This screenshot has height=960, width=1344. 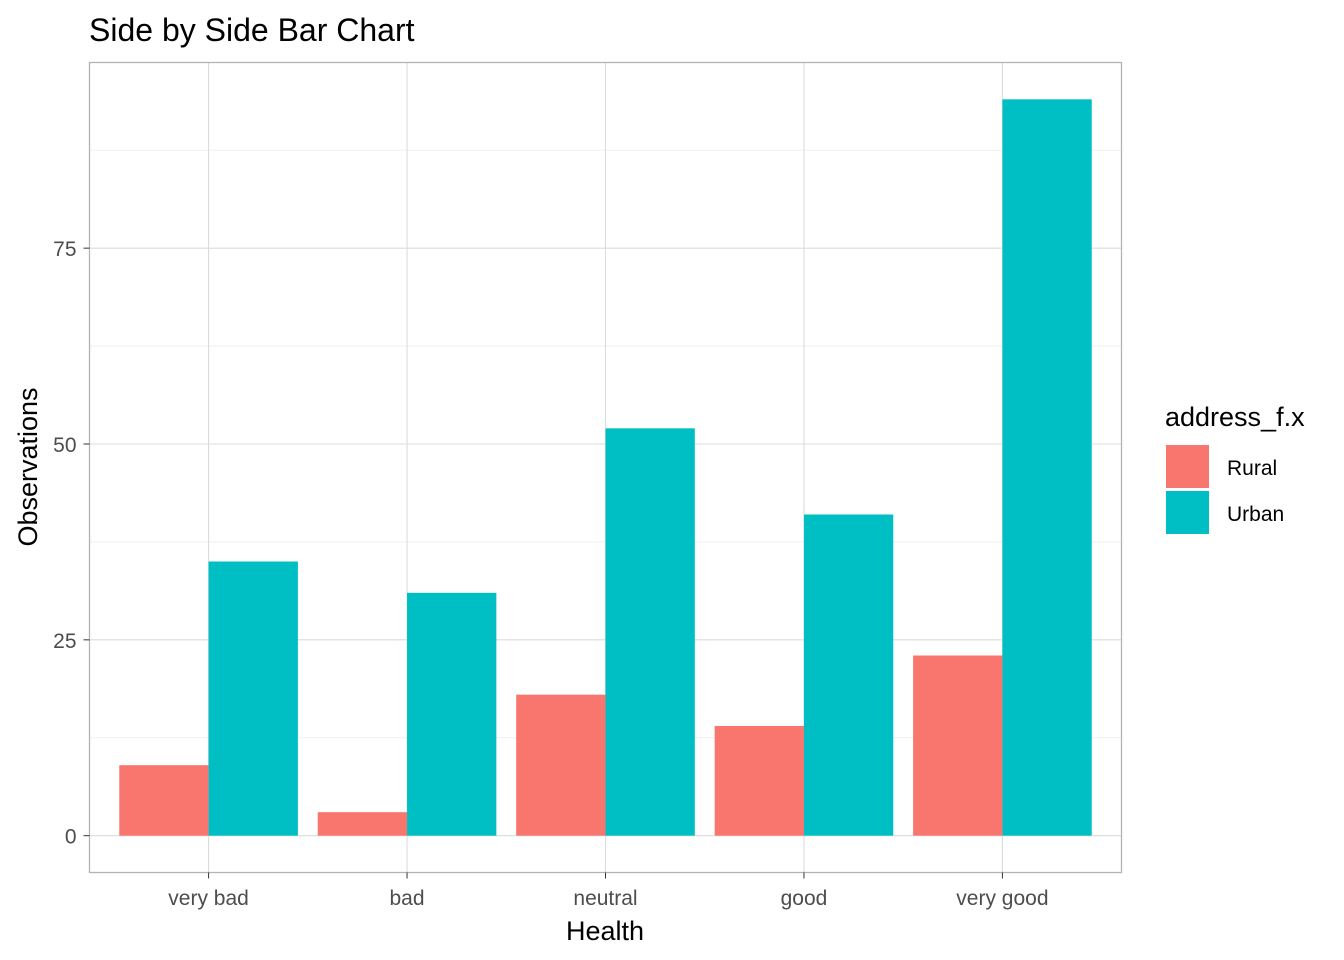 What do you see at coordinates (1187, 466) in the screenshot?
I see `legend-key-rural` at bounding box center [1187, 466].